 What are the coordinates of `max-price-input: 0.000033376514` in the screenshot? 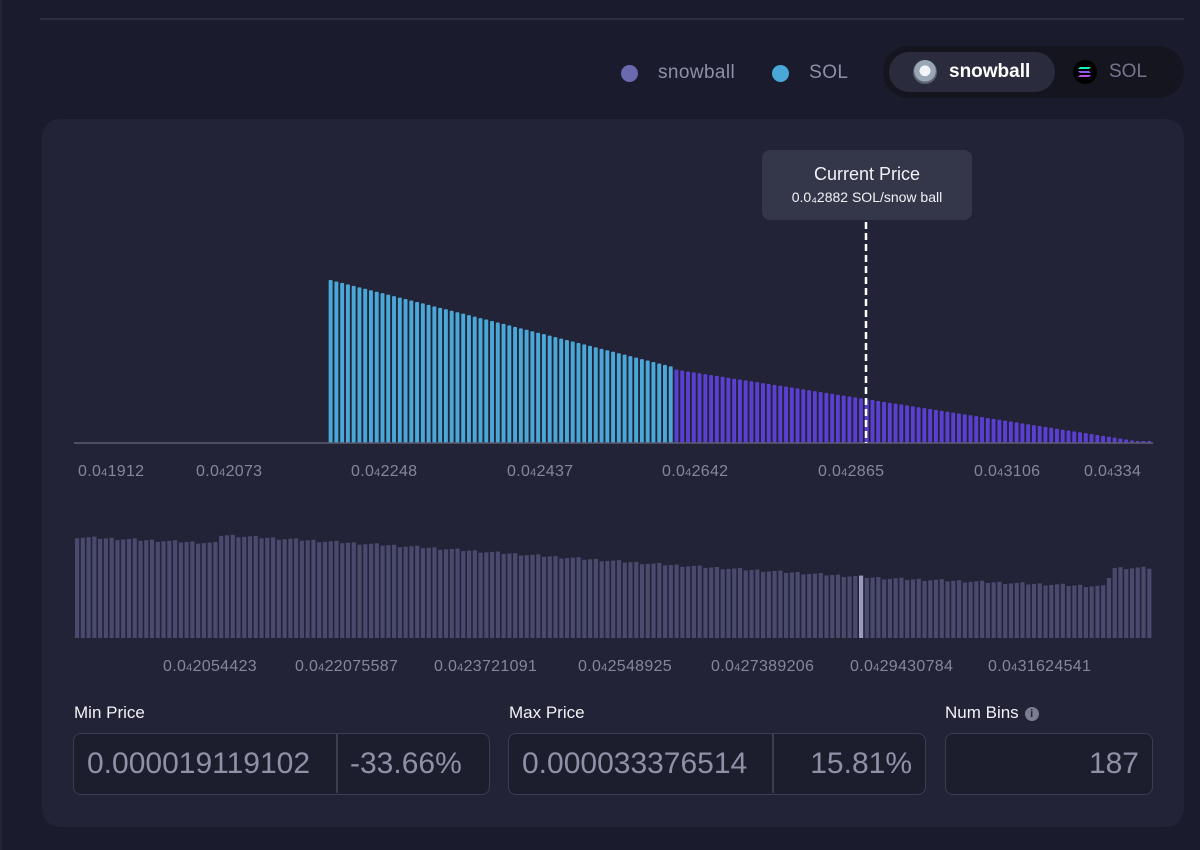 It's located at (635, 763).